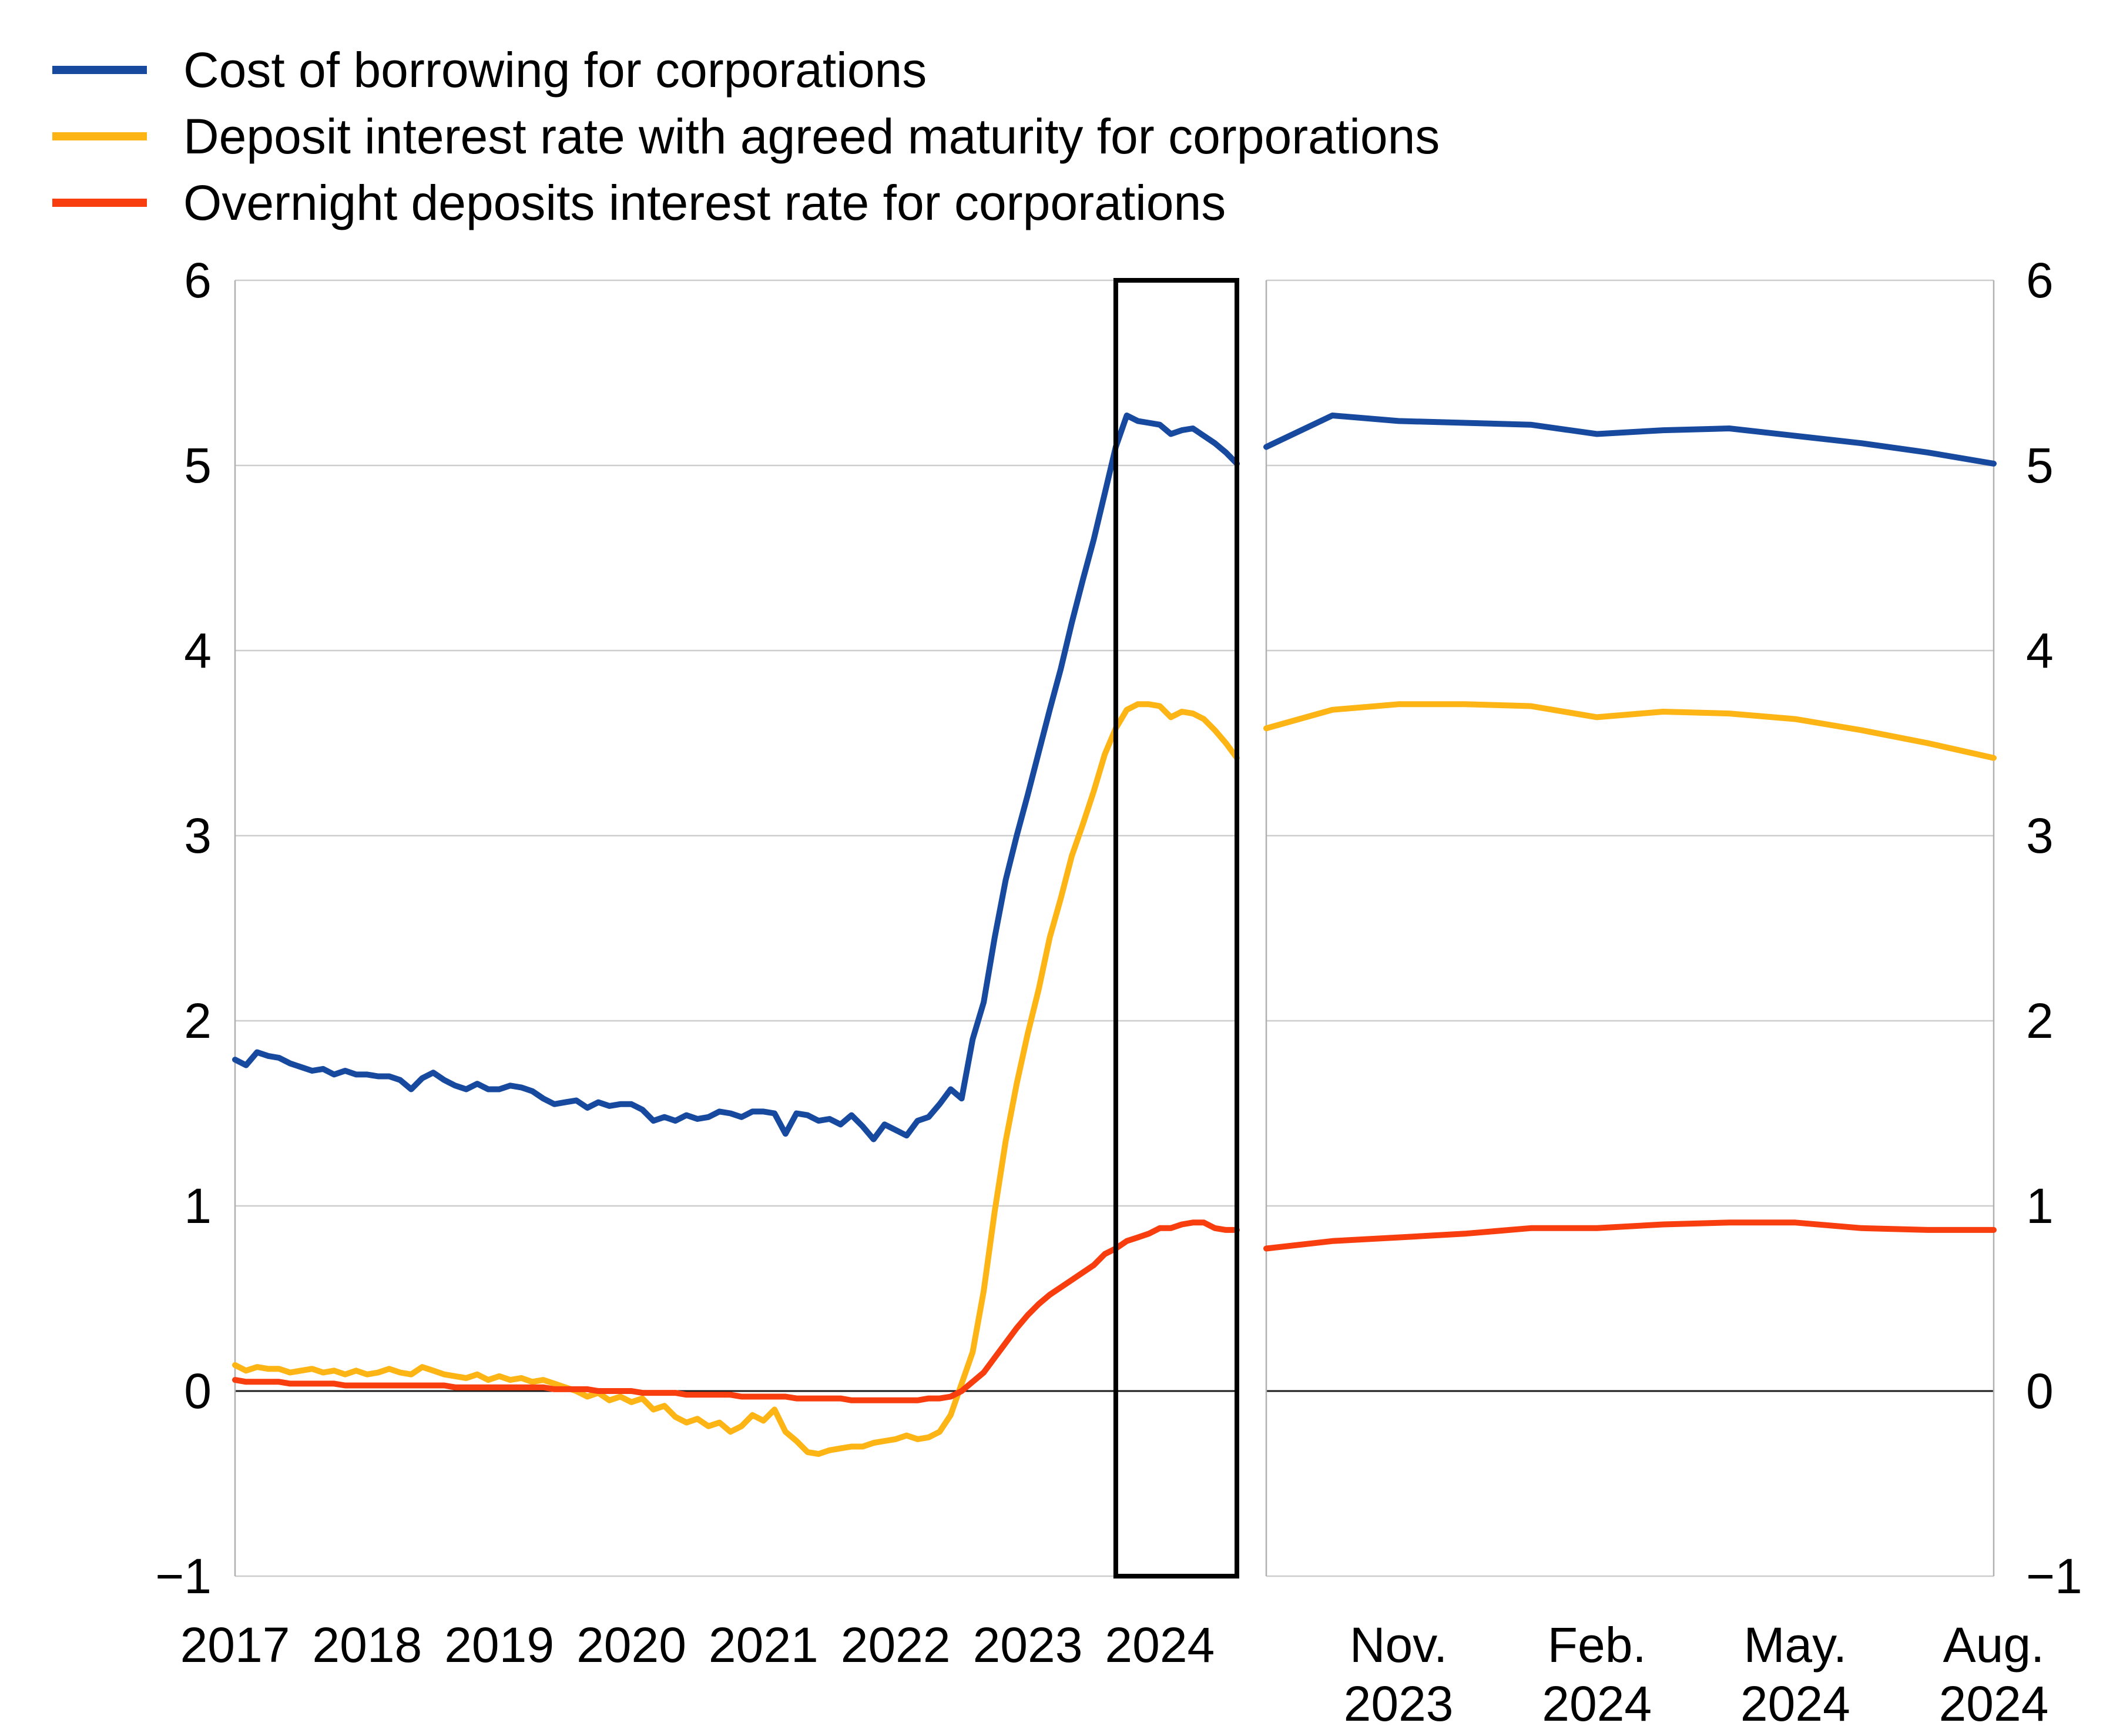 Image resolution: width=2103 pixels, height=1736 pixels. Describe the element at coordinates (1630, 731) in the screenshot. I see `series-line-deposit-interest-rate-with-agreed-maturity-for-corporations` at that location.